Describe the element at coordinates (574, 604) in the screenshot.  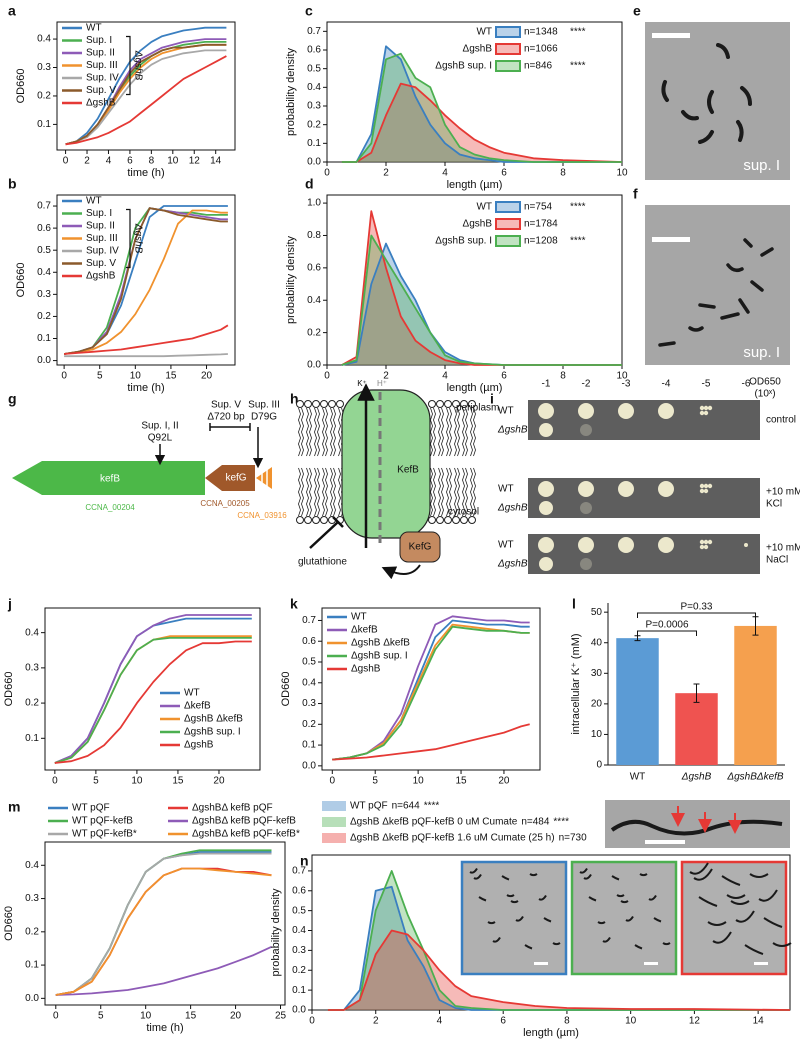
I see `panel-label: l` at that location.